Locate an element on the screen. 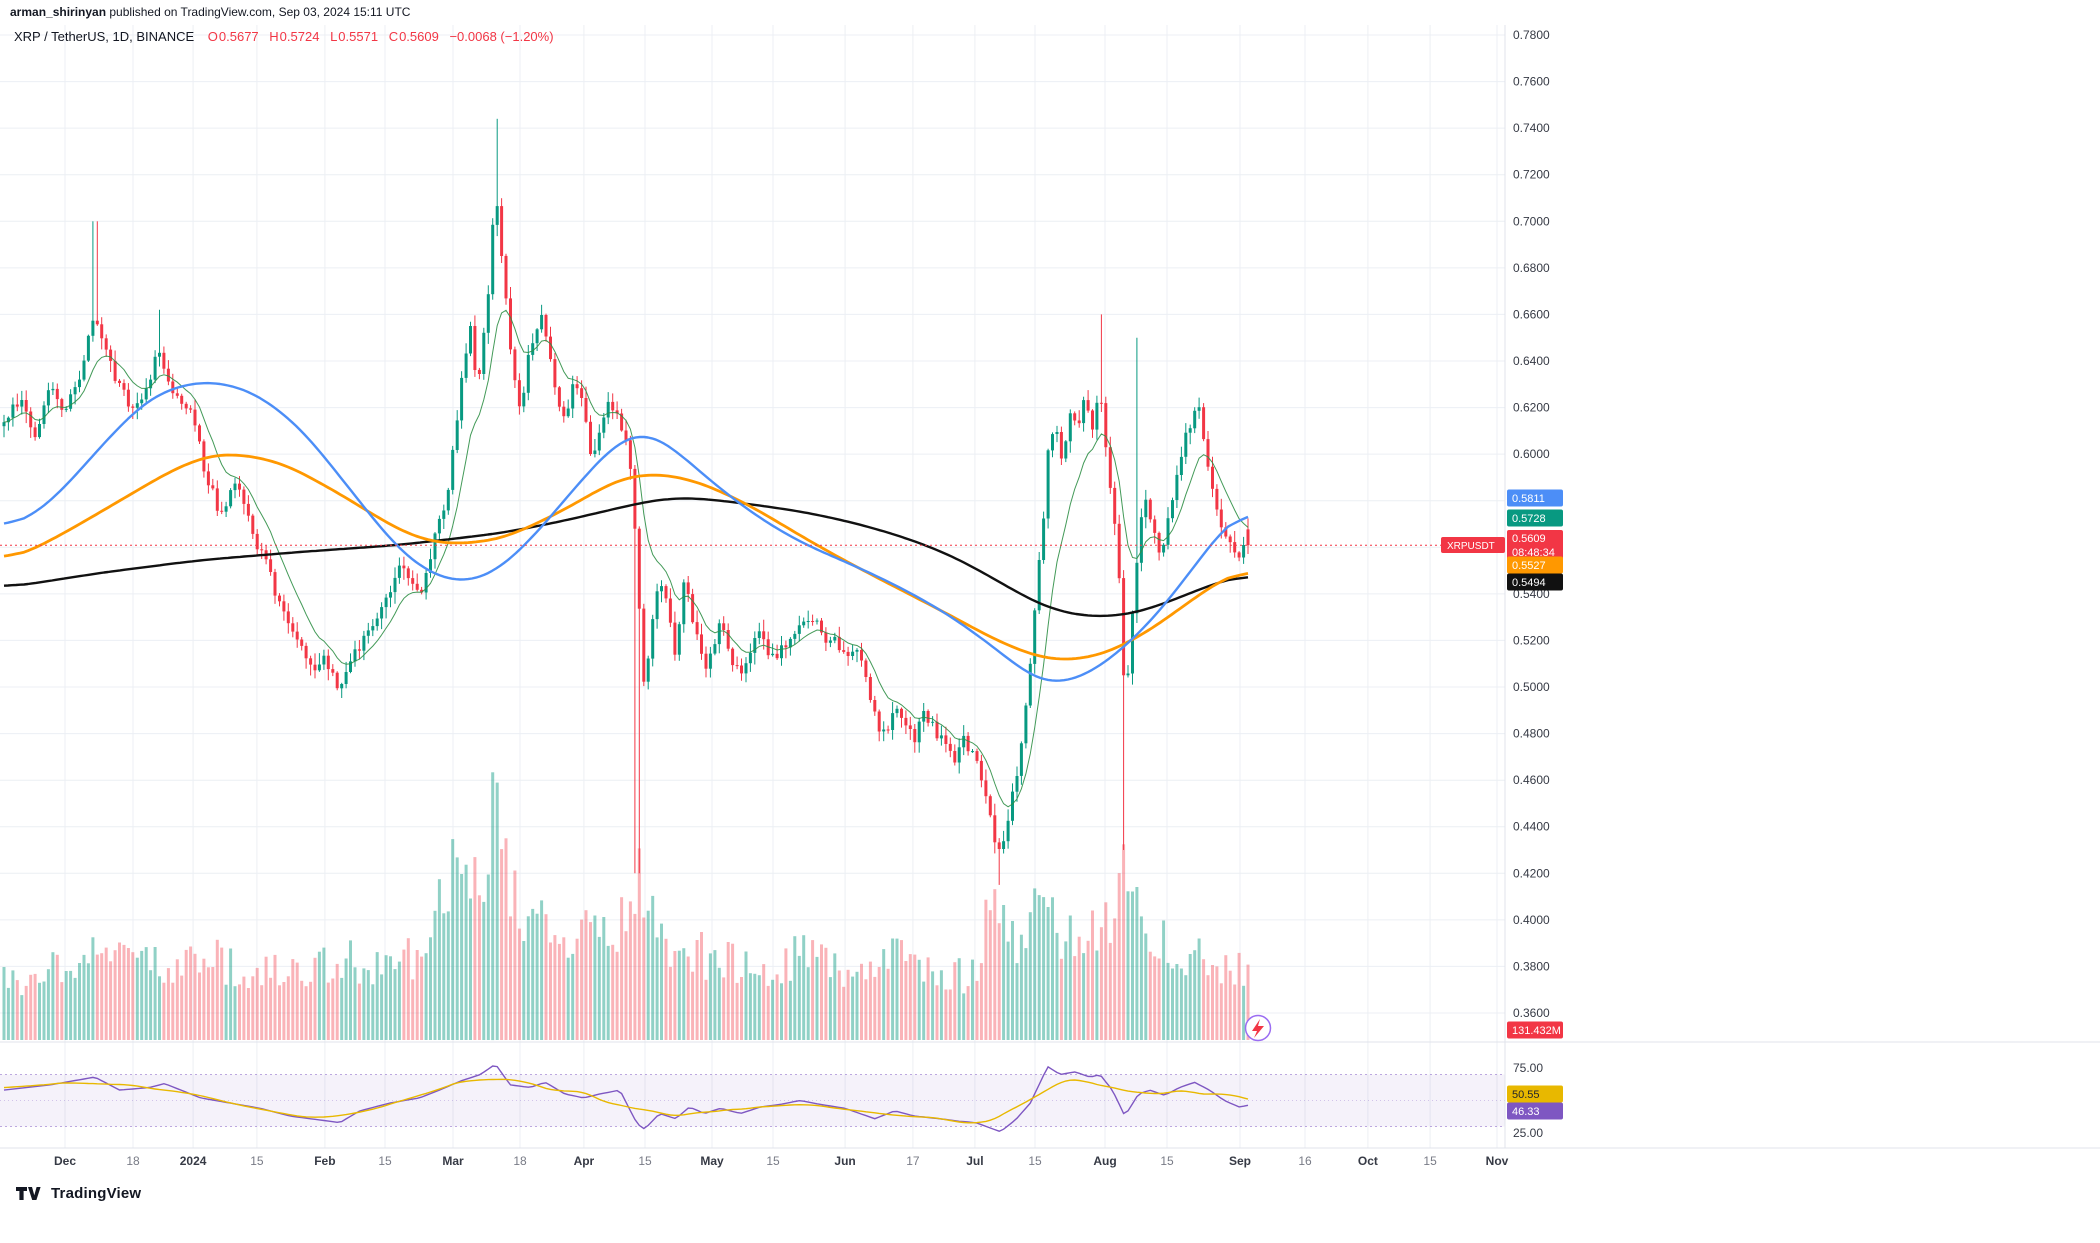  time-tick-label: Dec is located at coordinates (65, 1161).